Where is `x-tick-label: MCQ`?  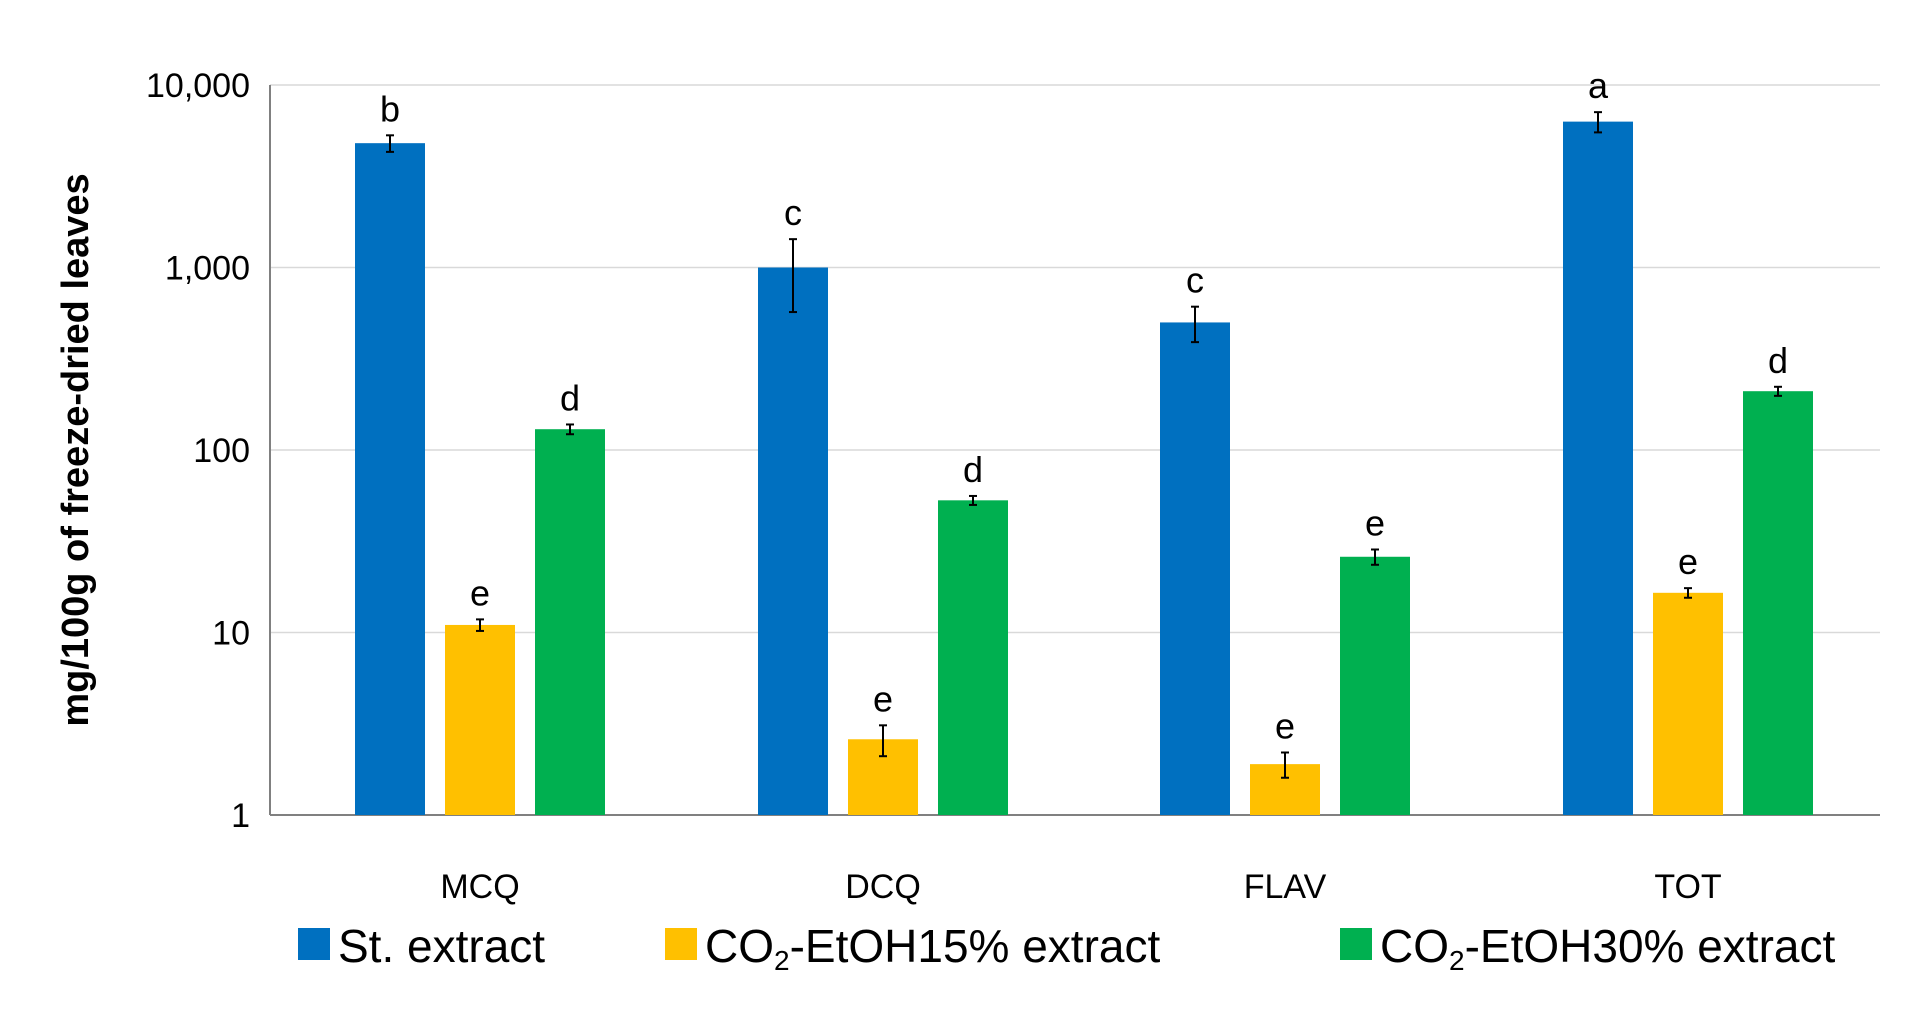
x-tick-label: MCQ is located at coordinates (479, 887).